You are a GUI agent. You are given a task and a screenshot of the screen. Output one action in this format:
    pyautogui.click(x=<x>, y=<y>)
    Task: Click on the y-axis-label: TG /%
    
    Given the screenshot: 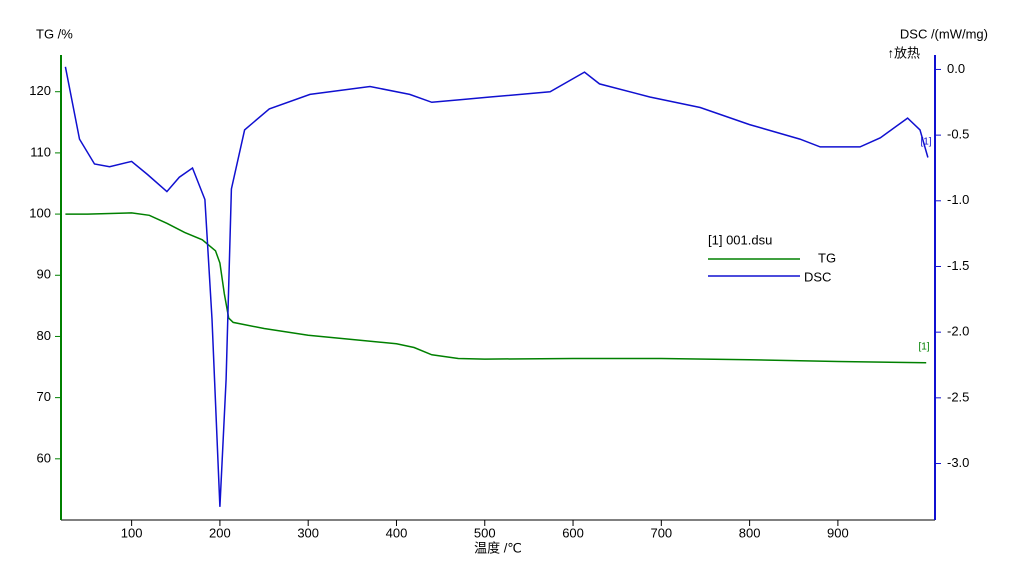 What is the action you would take?
    pyautogui.click(x=54, y=33)
    